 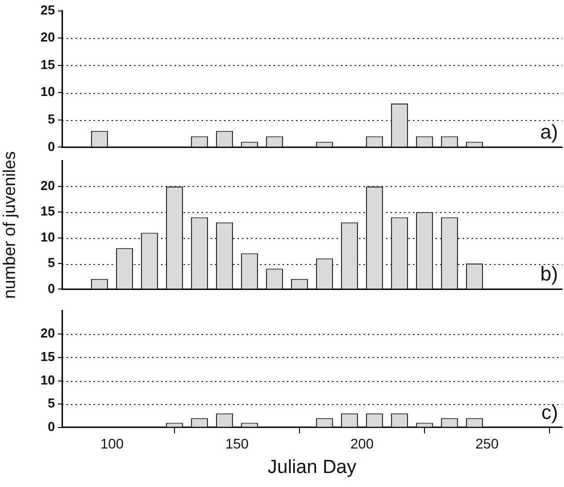 What do you see at coordinates (237, 444) in the screenshot?
I see `x-tick-label: 150` at bounding box center [237, 444].